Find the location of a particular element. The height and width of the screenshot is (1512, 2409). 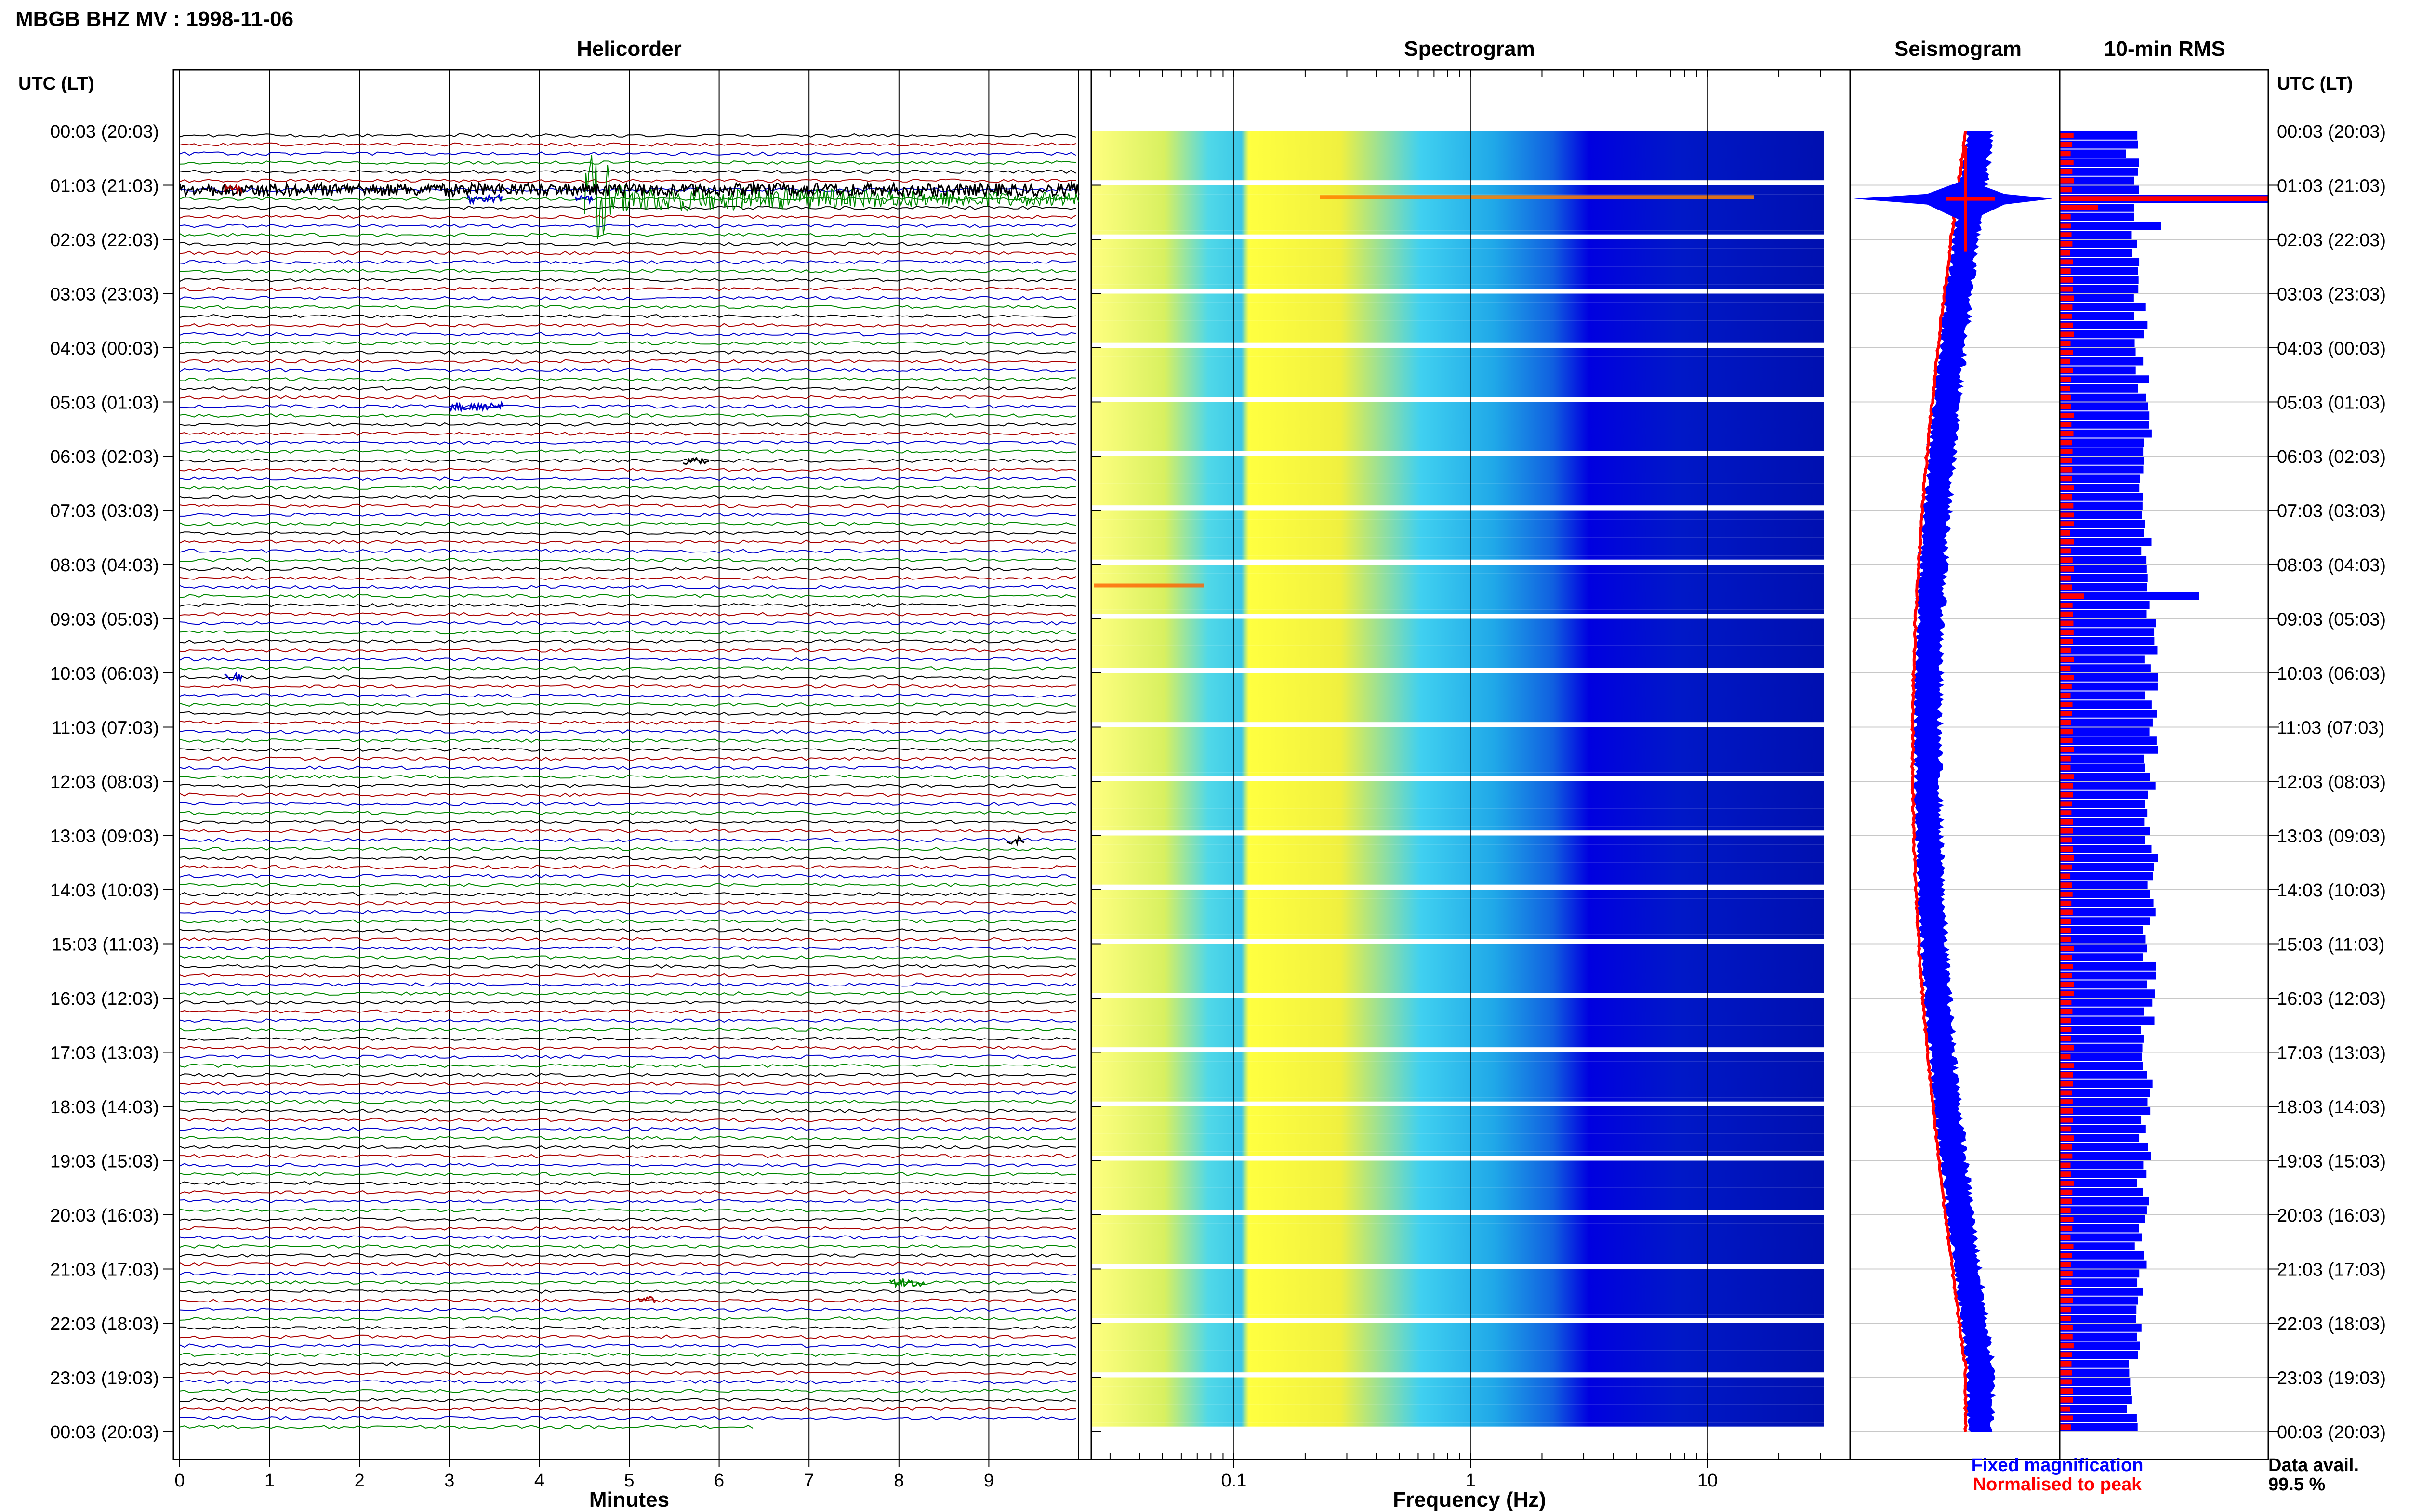

time-tick-label: 11:03 (07:03) is located at coordinates (2330, 728).